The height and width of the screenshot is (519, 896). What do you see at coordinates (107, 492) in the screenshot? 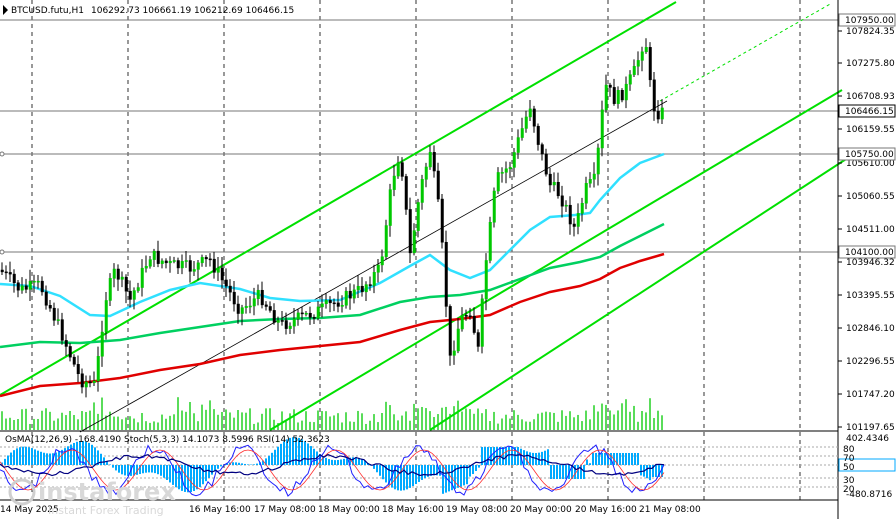
I see `brand-name: instaforex` at bounding box center [107, 492].